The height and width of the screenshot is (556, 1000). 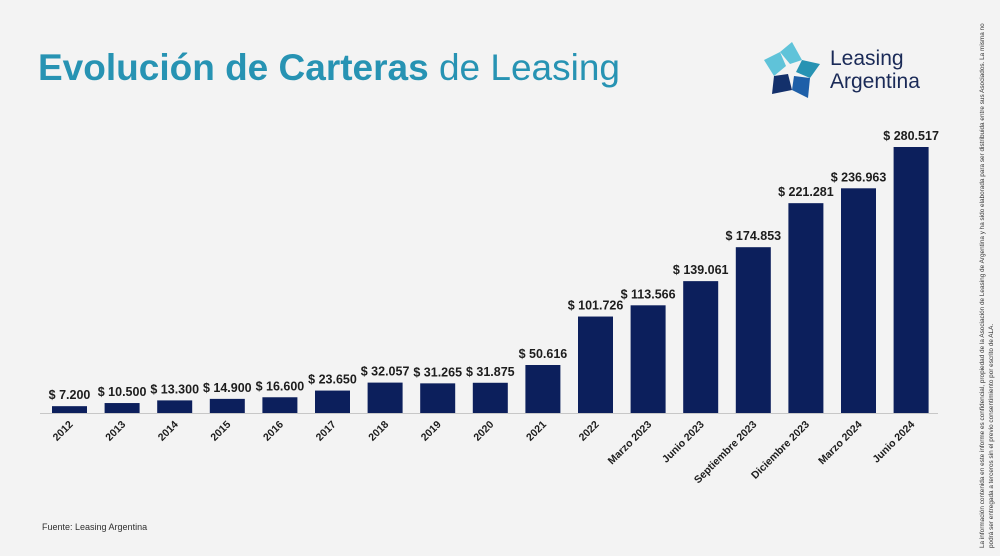 What do you see at coordinates (701, 270) in the screenshot?
I see `data-label: $ 139.061` at bounding box center [701, 270].